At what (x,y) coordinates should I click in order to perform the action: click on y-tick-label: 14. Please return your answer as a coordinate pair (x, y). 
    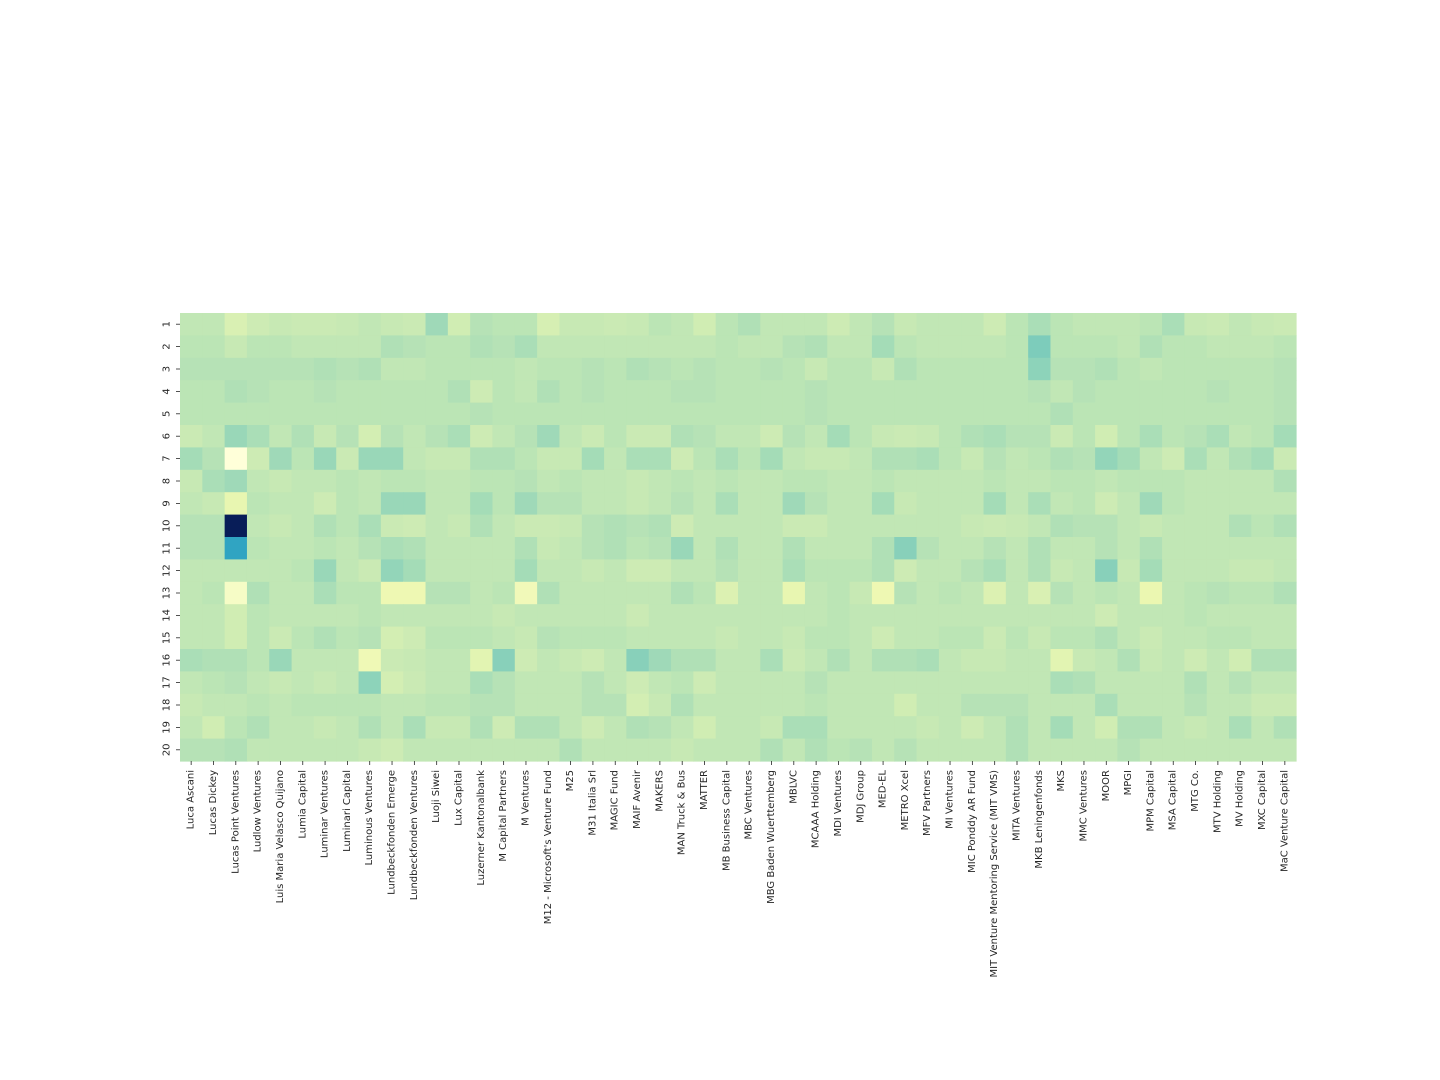
    Looking at the image, I should click on (167, 615).